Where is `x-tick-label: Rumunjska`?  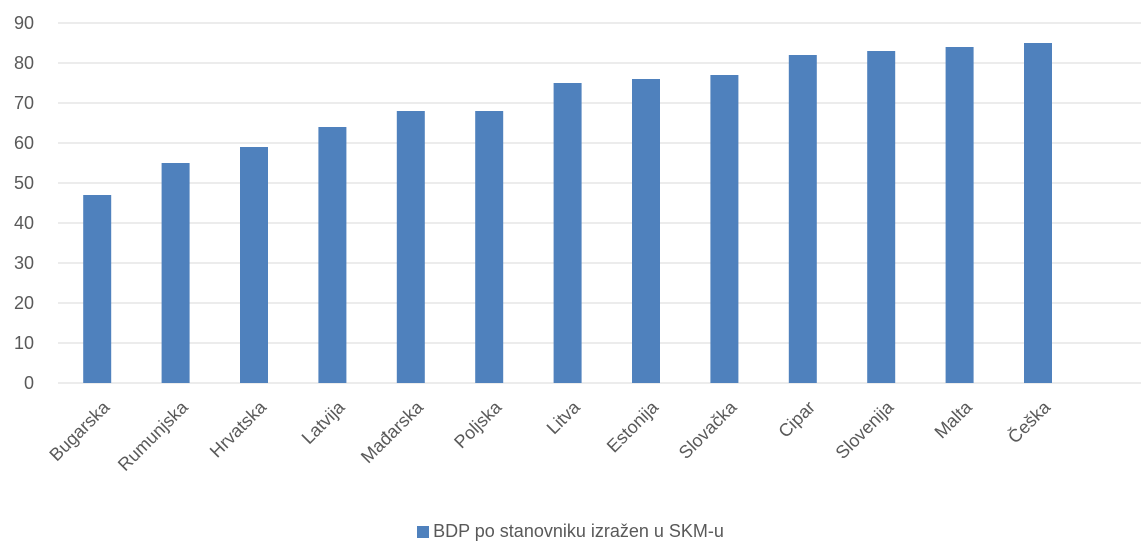 x-tick-label: Rumunjska is located at coordinates (153, 435).